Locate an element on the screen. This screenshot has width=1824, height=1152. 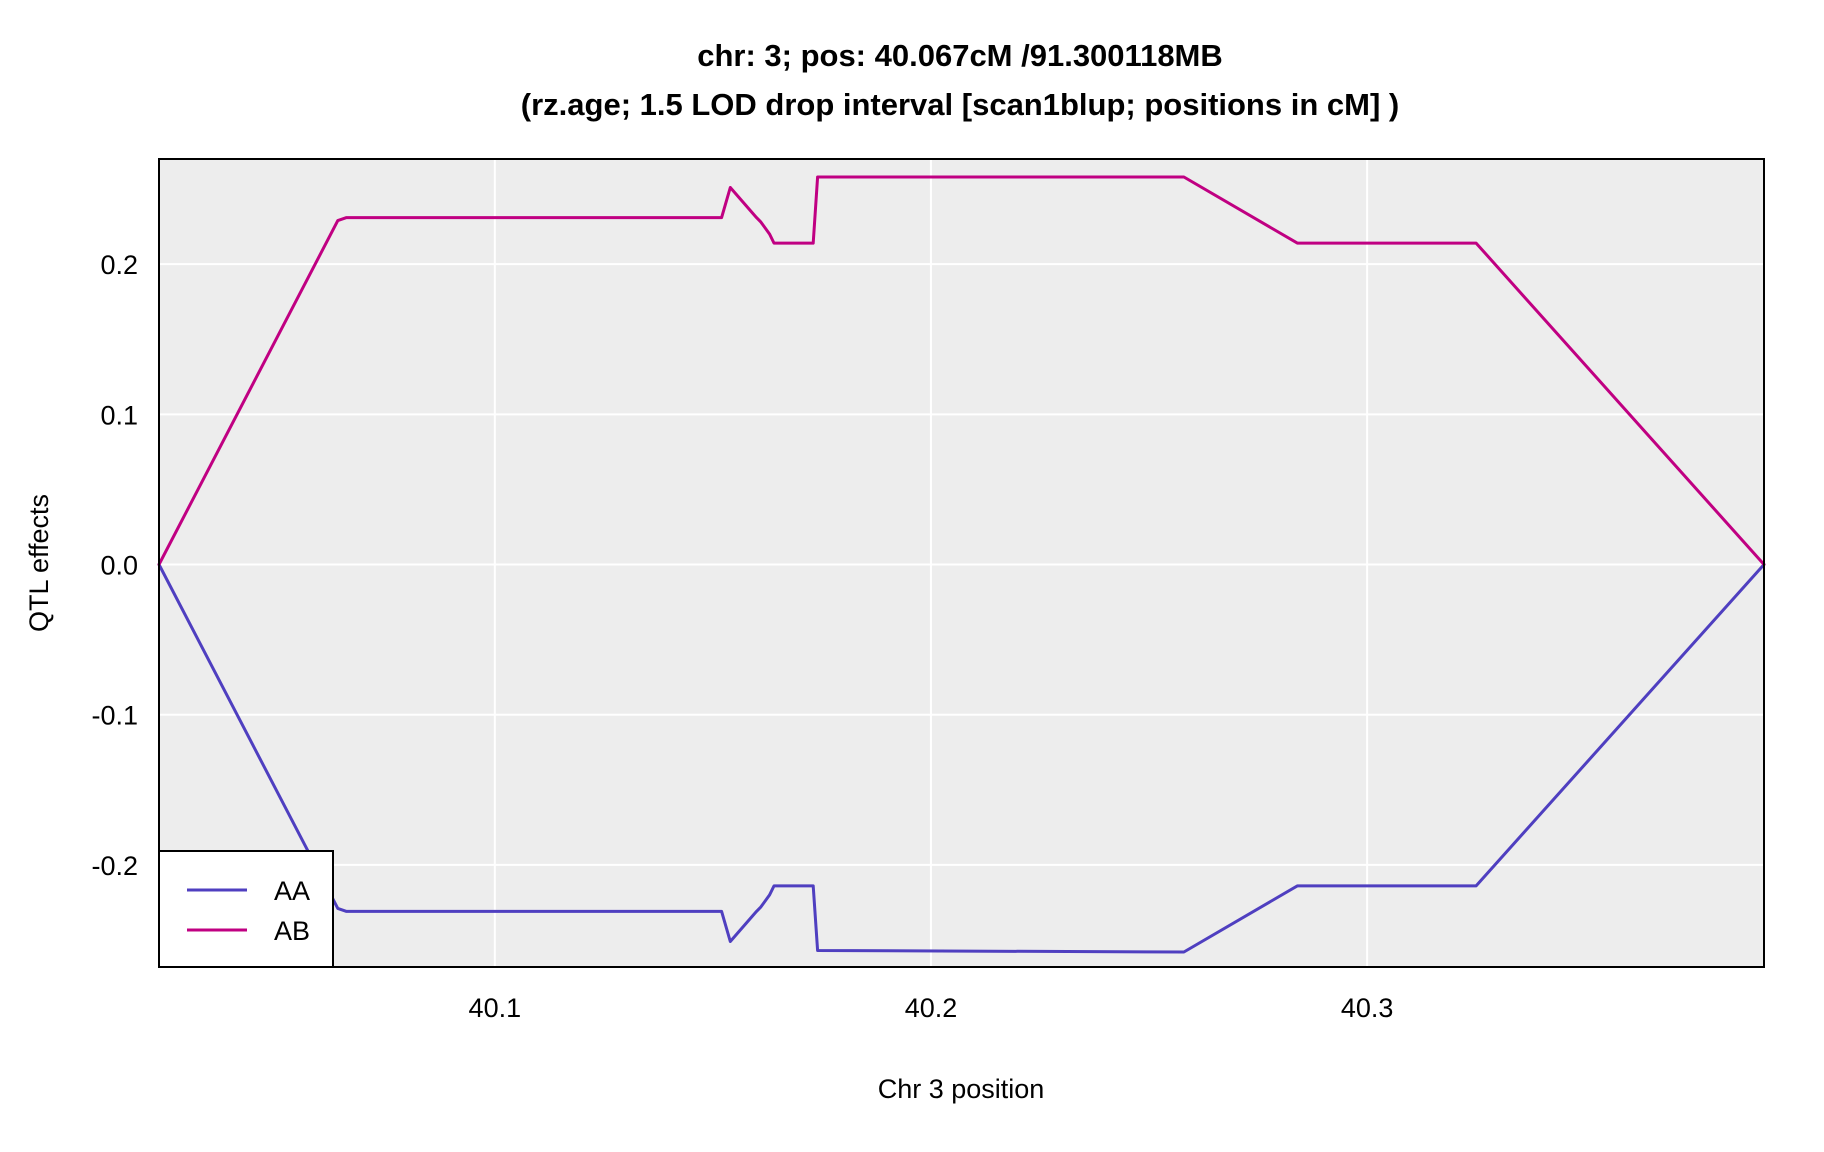
x-axis-ticks: 40.1 40.2 40.3 is located at coordinates (931, 1008).